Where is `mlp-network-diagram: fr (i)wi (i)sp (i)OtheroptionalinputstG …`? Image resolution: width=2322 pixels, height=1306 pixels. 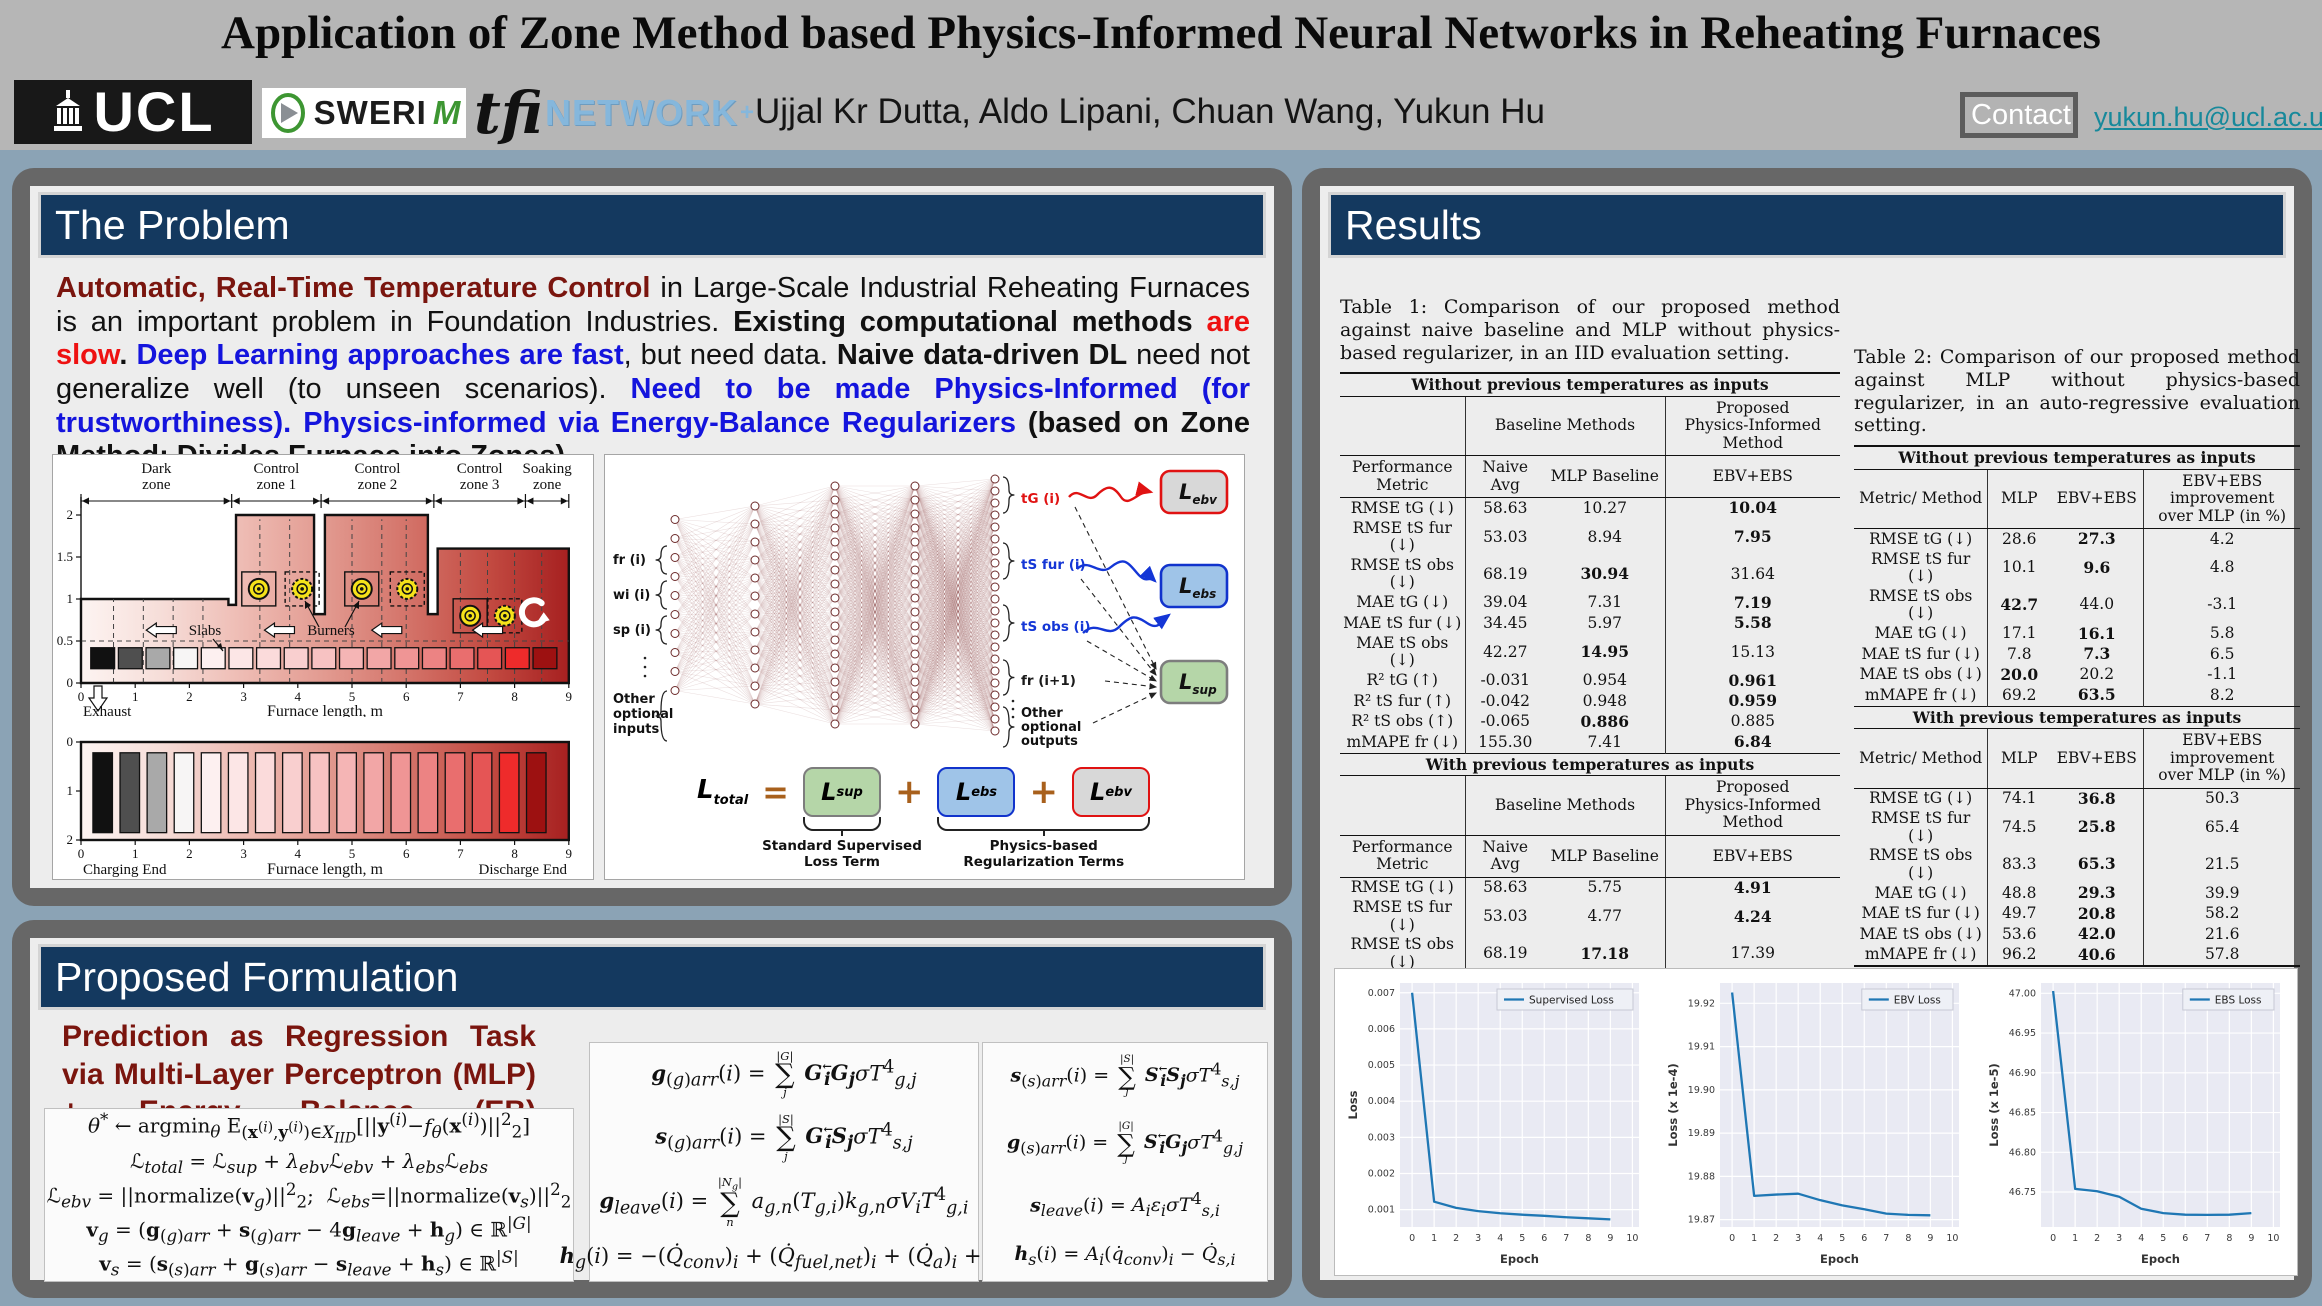
mlp-network-diagram: fr (i)wi (i)sp (i)OtheroptionalinputstG … is located at coordinates (921, 609).